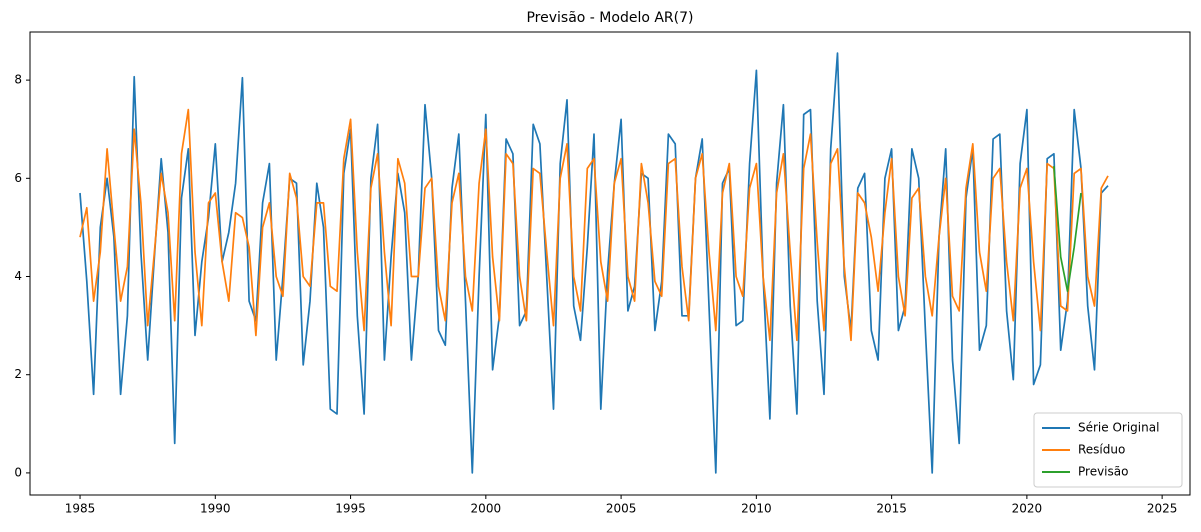 The width and height of the screenshot is (1201, 532). Describe the element at coordinates (1103, 472) in the screenshot. I see `legend-label: Previsão` at that location.